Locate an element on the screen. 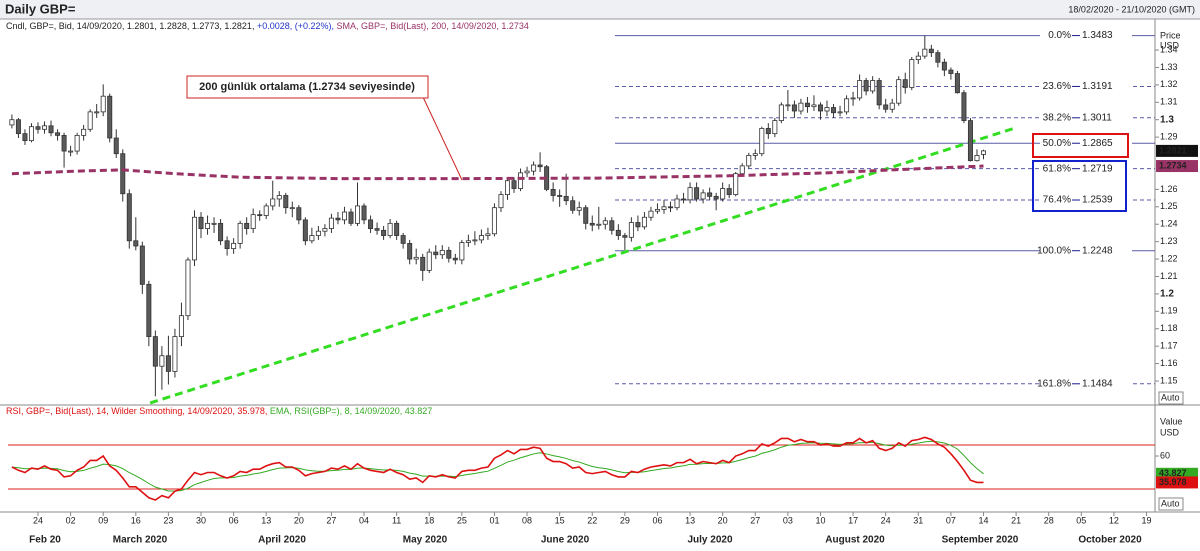  y-tick-label: 1.32 is located at coordinates (1169, 84).